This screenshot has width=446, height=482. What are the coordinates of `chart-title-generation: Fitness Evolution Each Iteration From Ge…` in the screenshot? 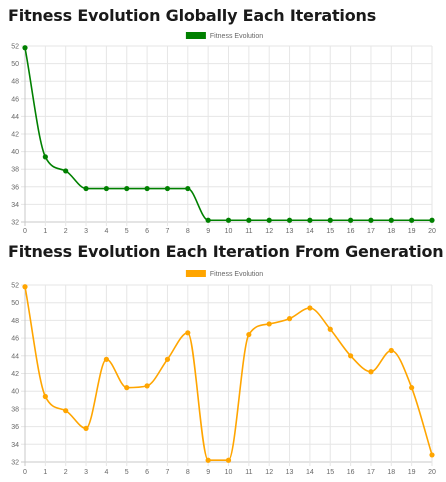 It's located at (226, 251).